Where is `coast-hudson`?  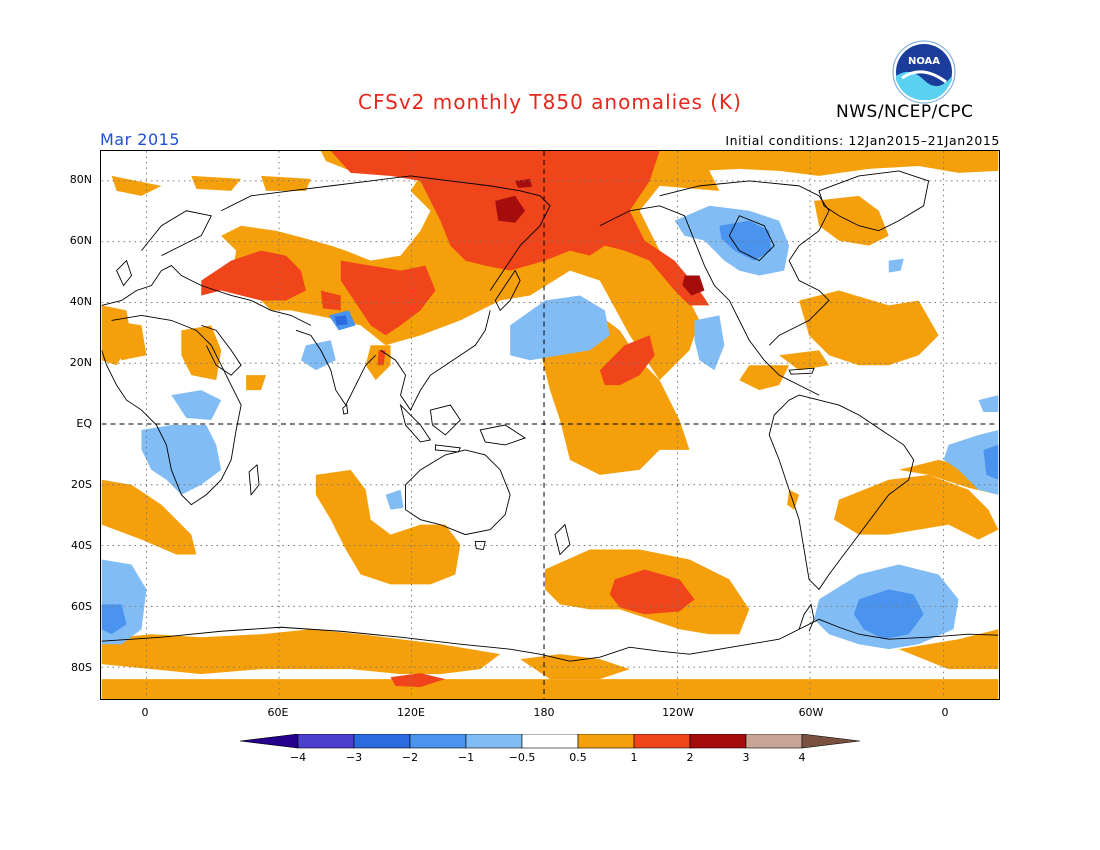 coast-hudson is located at coordinates (751, 238).